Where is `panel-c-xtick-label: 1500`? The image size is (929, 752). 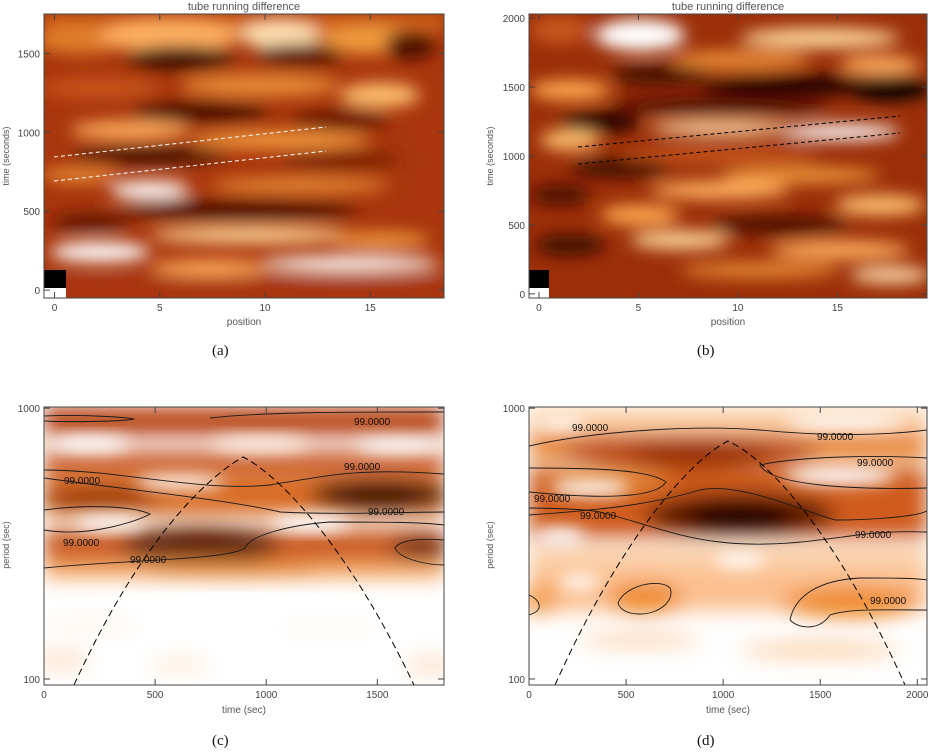 panel-c-xtick-label: 1500 is located at coordinates (377, 695).